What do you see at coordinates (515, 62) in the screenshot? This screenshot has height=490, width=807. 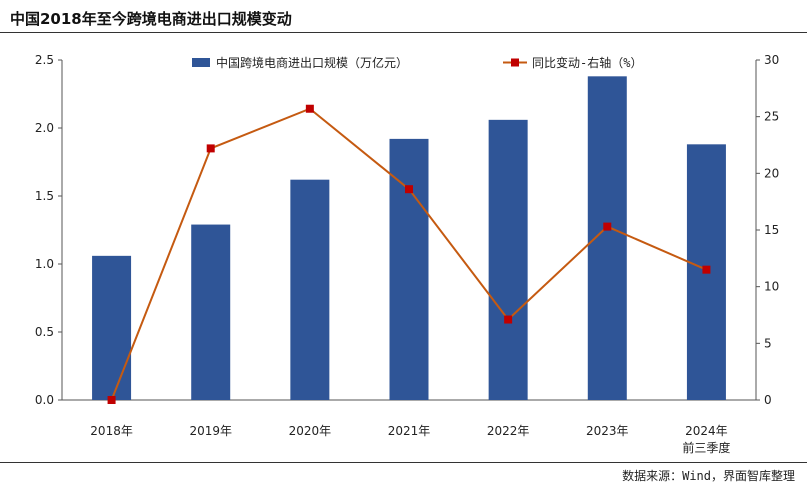 I see `legend-line-marker` at bounding box center [515, 62].